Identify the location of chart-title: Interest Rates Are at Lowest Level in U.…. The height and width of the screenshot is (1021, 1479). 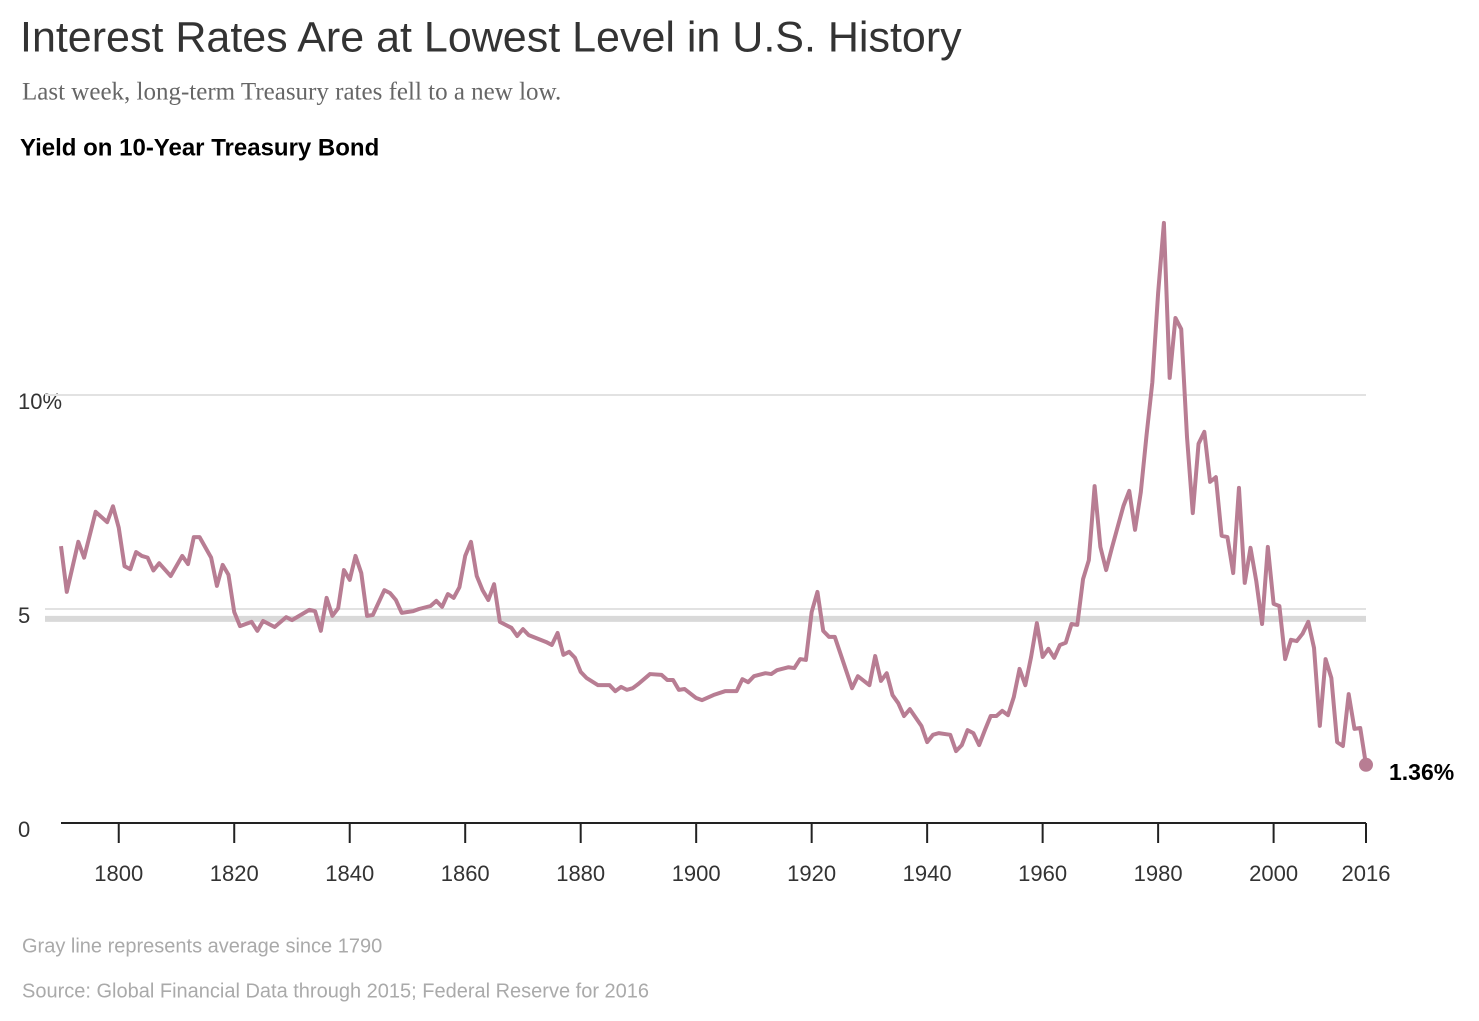
(491, 37).